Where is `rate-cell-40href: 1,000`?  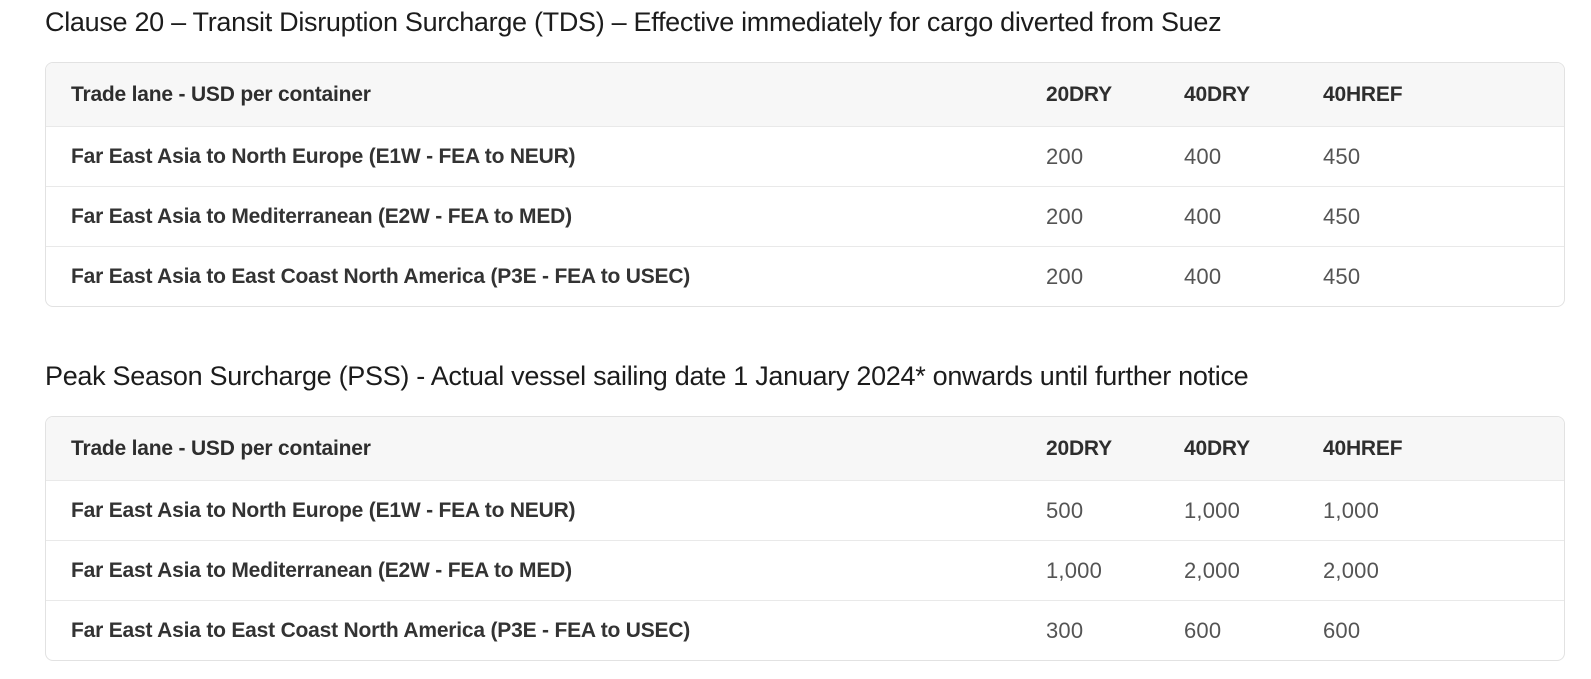
rate-cell-40href: 1,000 is located at coordinates (1351, 510).